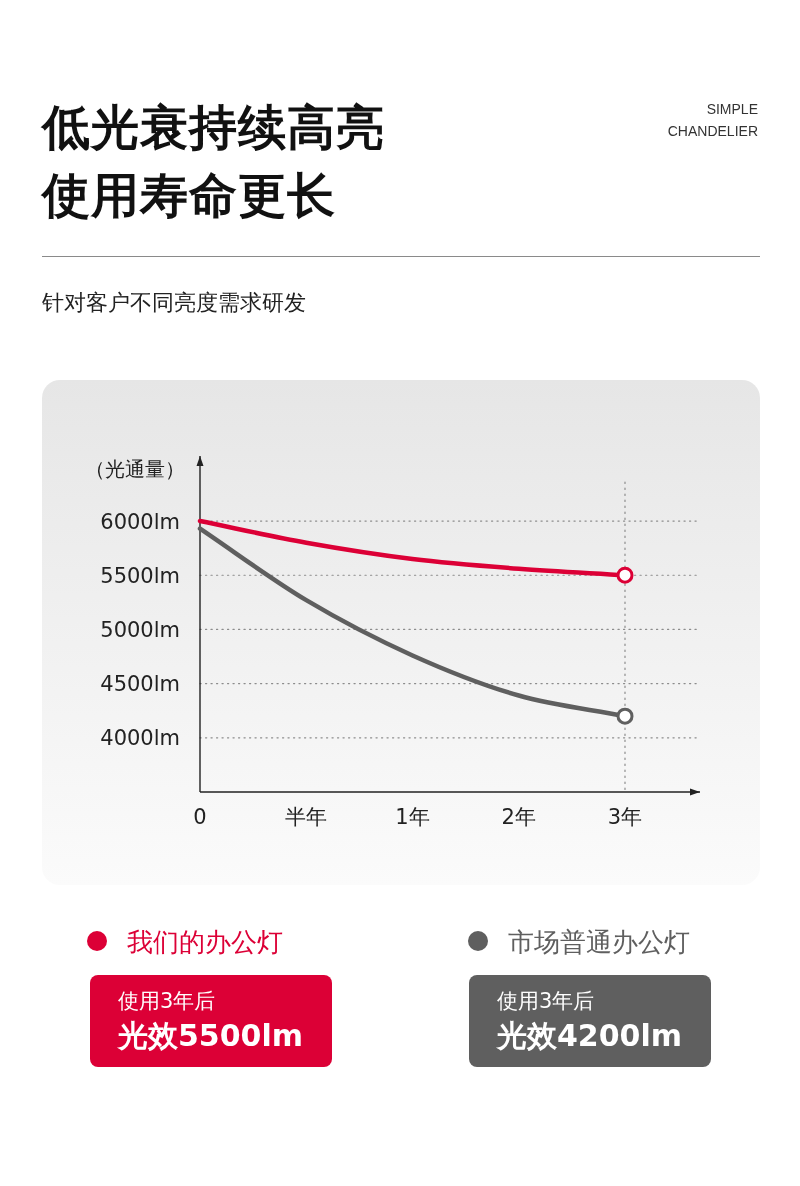  Describe the element at coordinates (712, 120) in the screenshot. I see `text: SIMPLE CHANDELIER` at that location.